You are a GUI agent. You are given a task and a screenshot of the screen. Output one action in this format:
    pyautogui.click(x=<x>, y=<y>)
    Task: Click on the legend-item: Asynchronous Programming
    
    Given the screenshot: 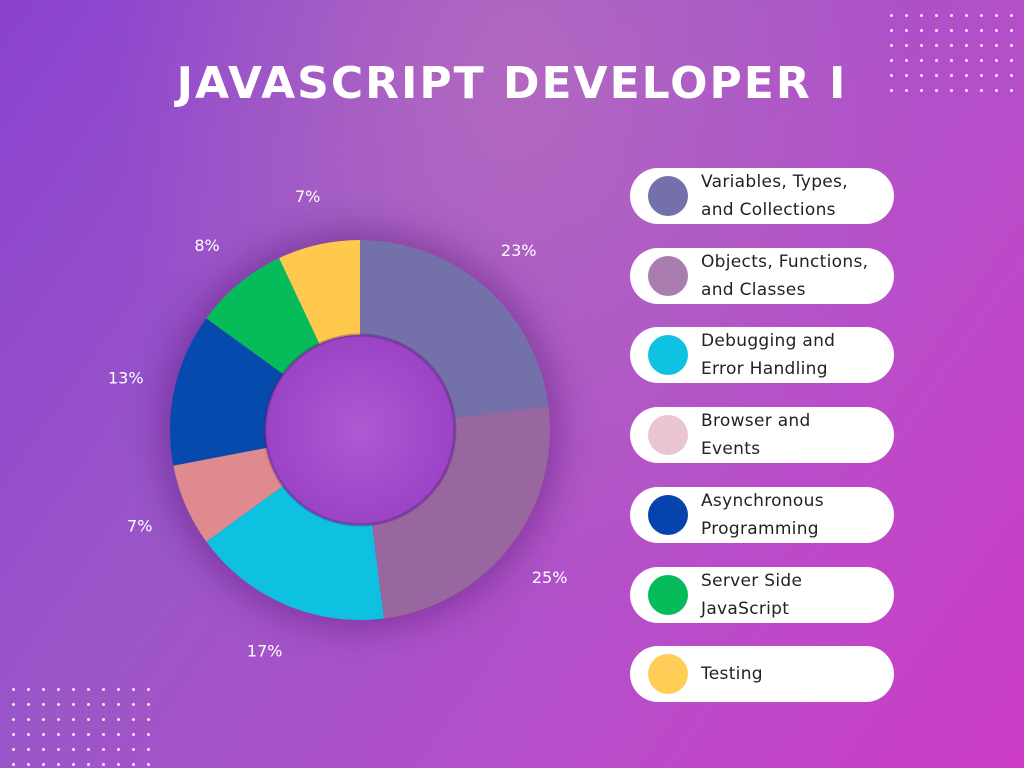 What is the action you would take?
    pyautogui.click(x=762, y=514)
    